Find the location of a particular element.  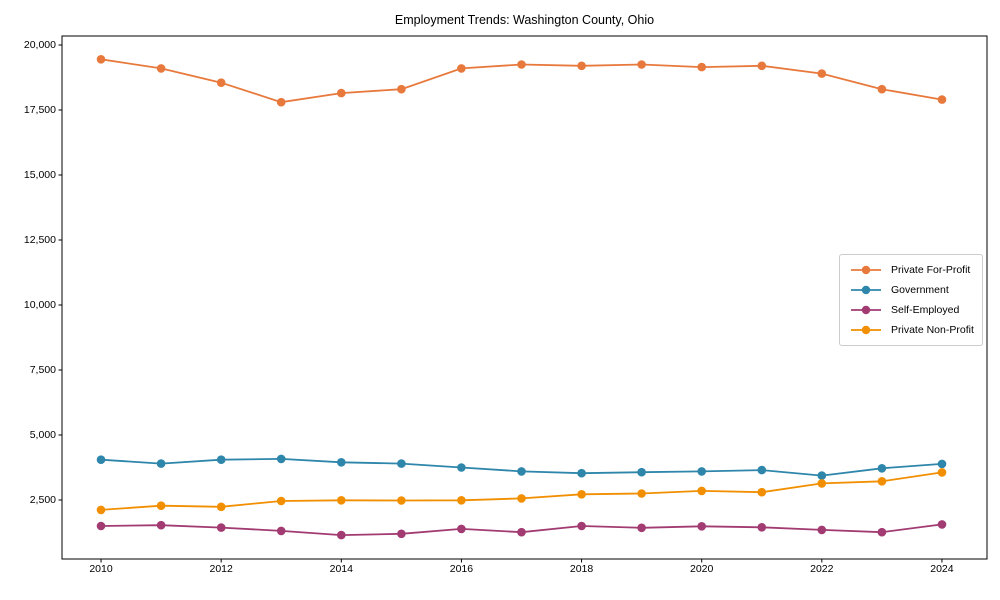

y-tick-label: 5,000 is located at coordinates (42, 435).